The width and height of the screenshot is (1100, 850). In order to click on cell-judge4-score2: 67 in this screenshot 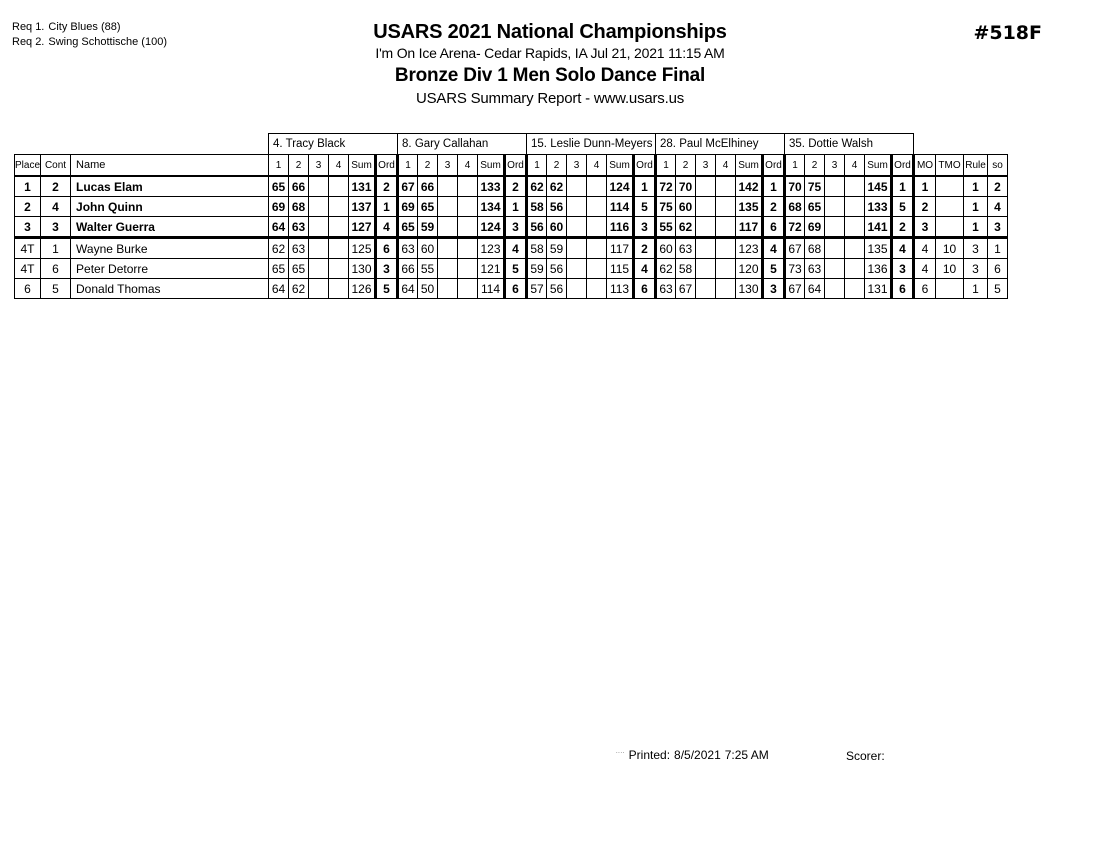, I will do `click(686, 288)`.